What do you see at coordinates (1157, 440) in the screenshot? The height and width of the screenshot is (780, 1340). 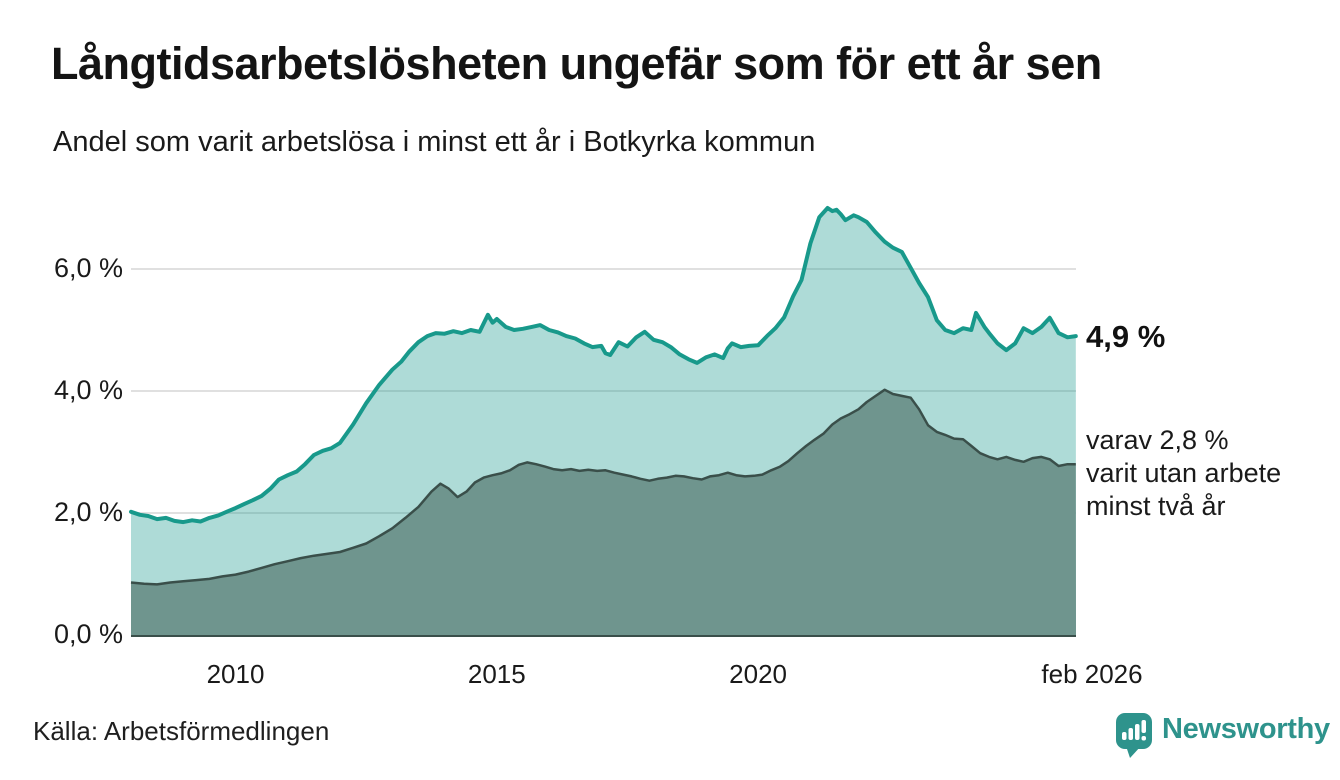 I see `annotation-line-1: varav 2,8 %` at bounding box center [1157, 440].